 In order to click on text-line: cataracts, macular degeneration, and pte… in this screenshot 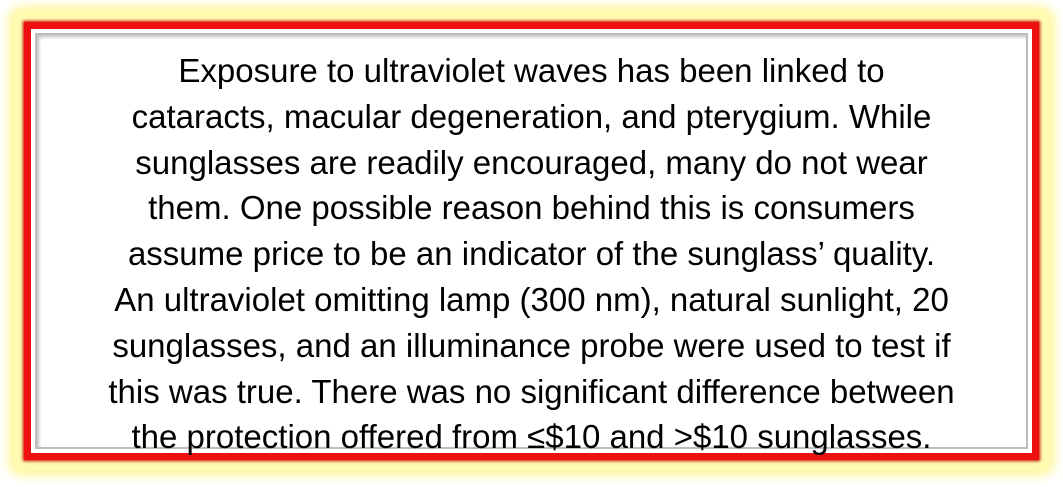, I will do `click(531, 116)`.